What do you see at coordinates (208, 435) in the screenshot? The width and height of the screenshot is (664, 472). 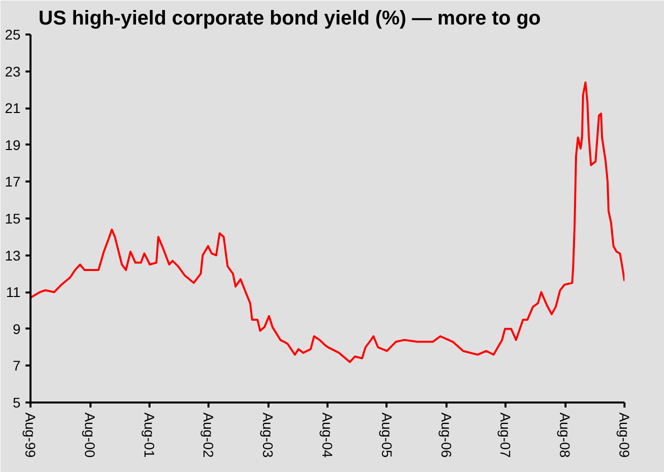 I see `x-tick-label: Aug-02` at bounding box center [208, 435].